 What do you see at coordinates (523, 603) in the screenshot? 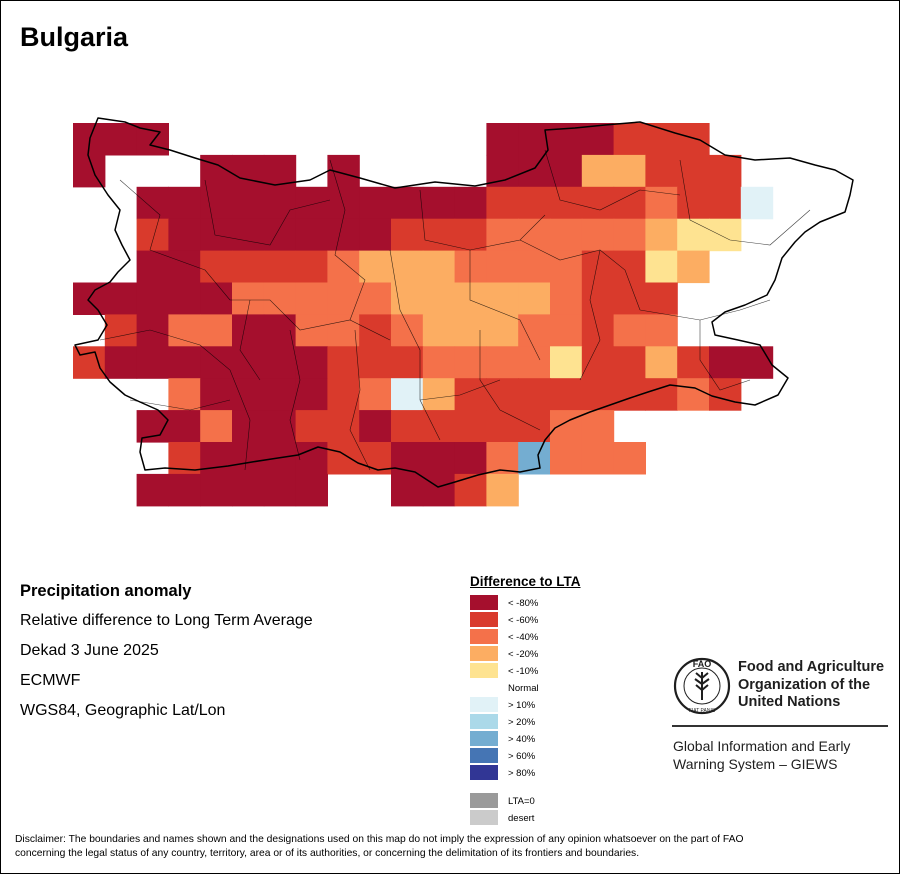
I see `legend-label: < -80%` at bounding box center [523, 603].